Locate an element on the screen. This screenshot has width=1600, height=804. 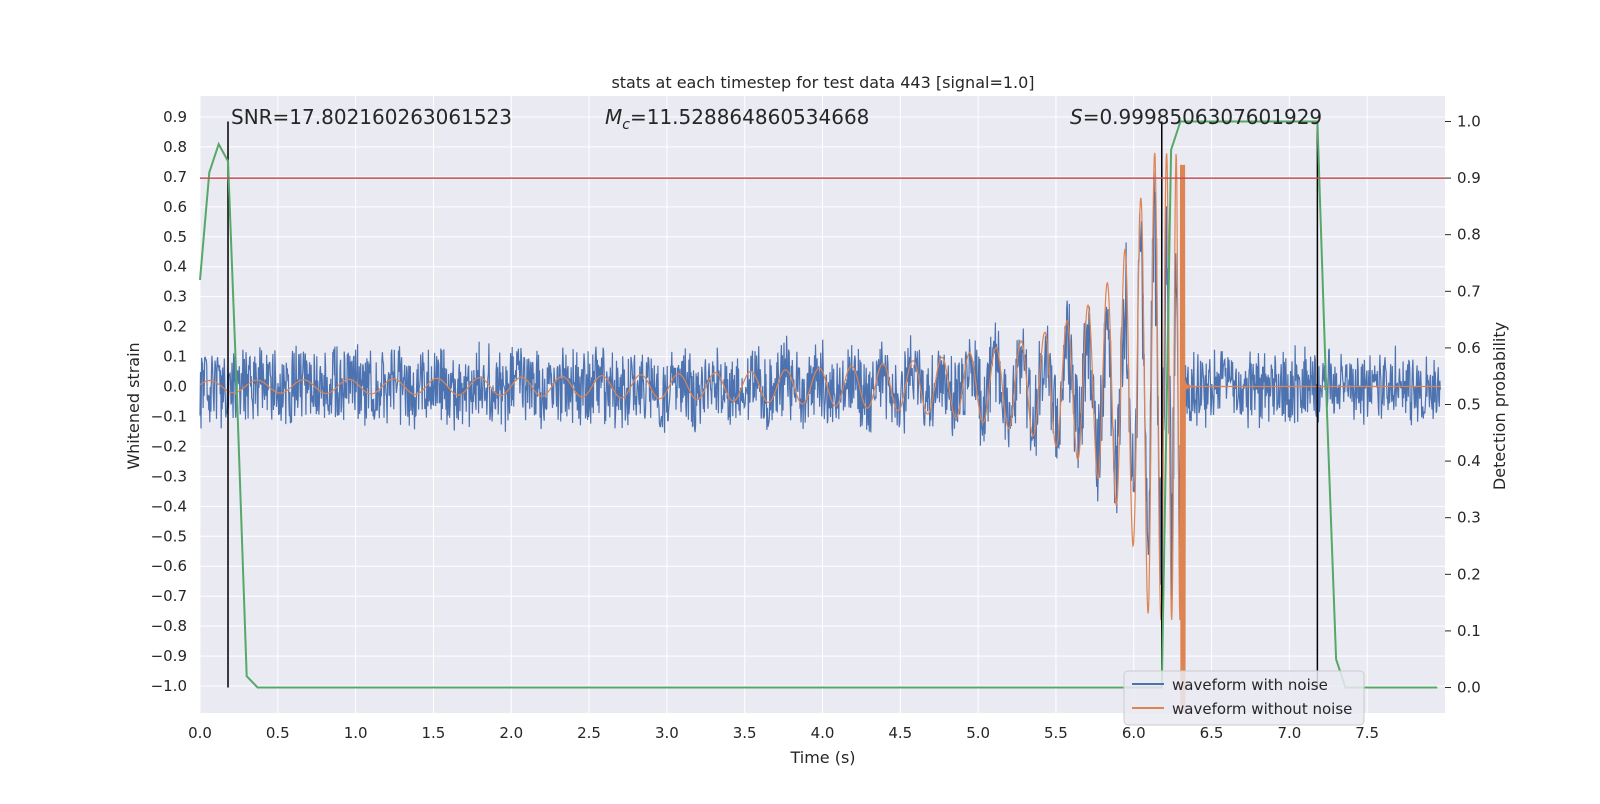
left-y-axis-label: Whitened strain is located at coordinates (133, 405).